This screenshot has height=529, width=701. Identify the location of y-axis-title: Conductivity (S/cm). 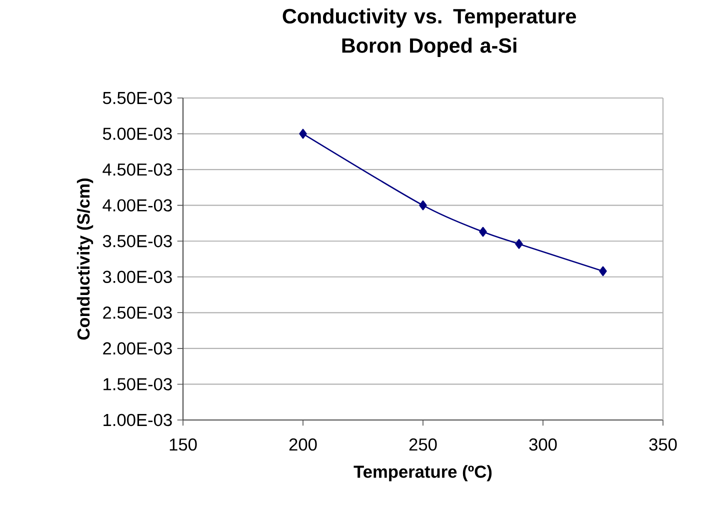
(85, 259).